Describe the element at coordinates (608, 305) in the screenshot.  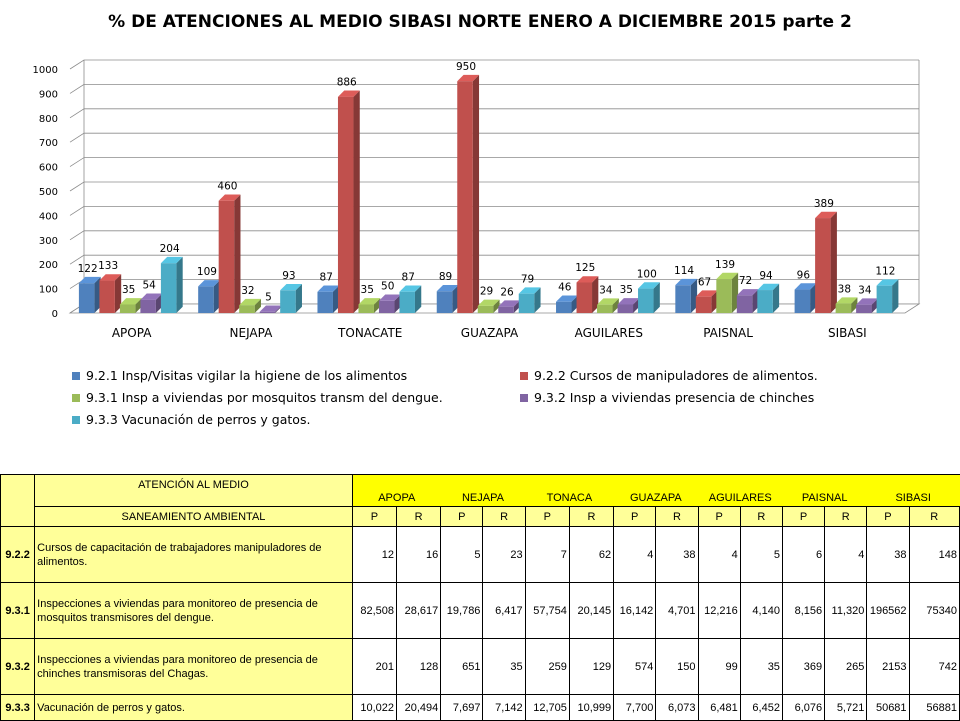
I see `bar-aguilares-s3` at that location.